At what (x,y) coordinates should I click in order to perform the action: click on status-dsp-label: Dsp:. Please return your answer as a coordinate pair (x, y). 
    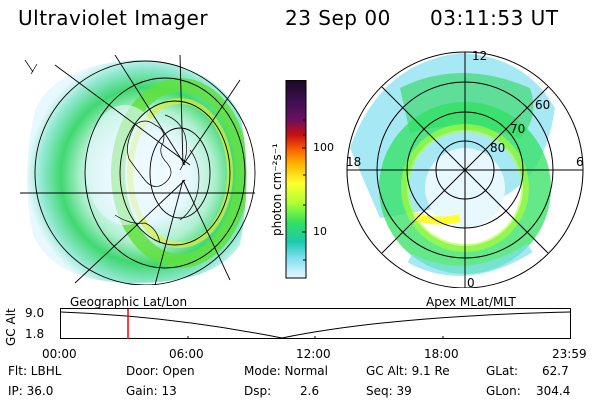
    Looking at the image, I should click on (258, 391).